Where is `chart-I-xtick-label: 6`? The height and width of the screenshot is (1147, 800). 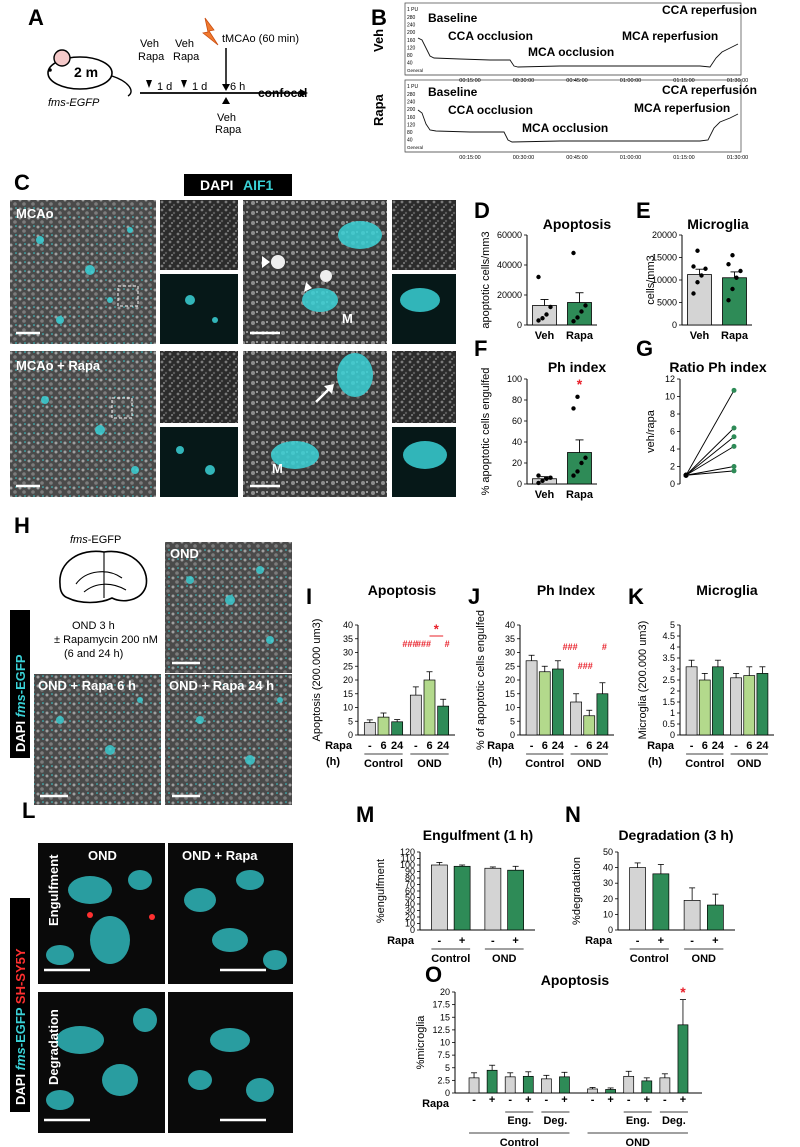 chart-I-xtick-label: 6 is located at coordinates (383, 746).